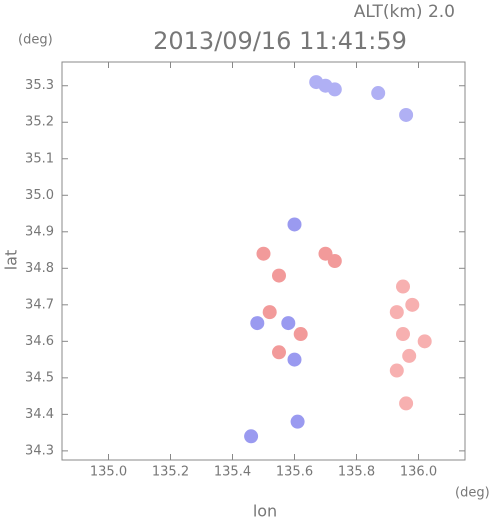  I want to click on x-tick-label: 135.8, so click(356, 472).